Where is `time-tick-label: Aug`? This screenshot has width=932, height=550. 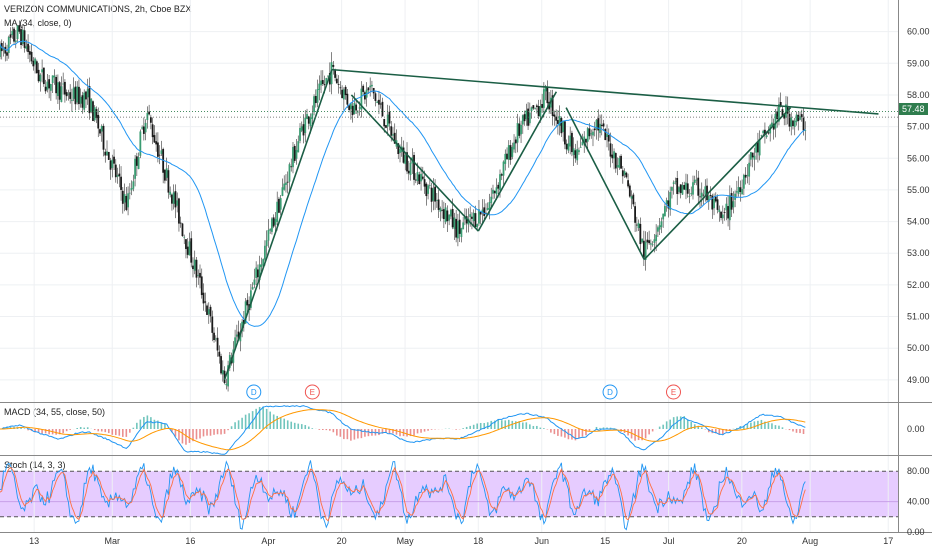 time-tick-label: Aug is located at coordinates (810, 541).